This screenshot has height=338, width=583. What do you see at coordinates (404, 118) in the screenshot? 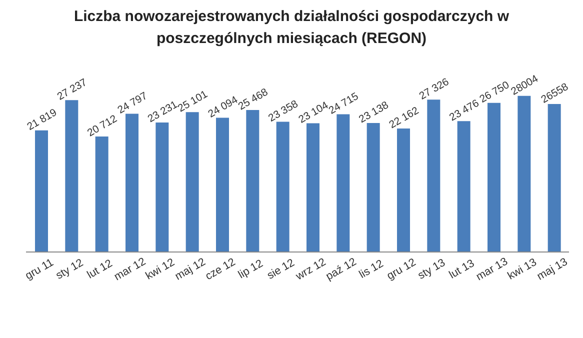
I see `data-label: 22 162` at bounding box center [404, 118].